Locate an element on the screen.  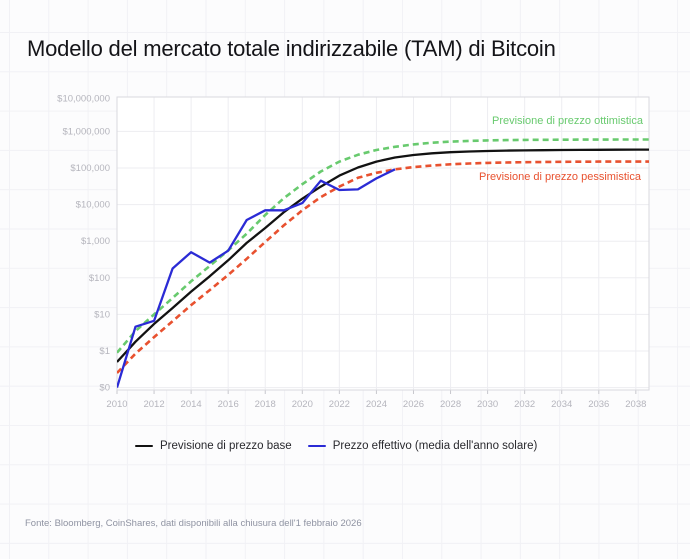
actual-line-swatch is located at coordinates (316, 446).